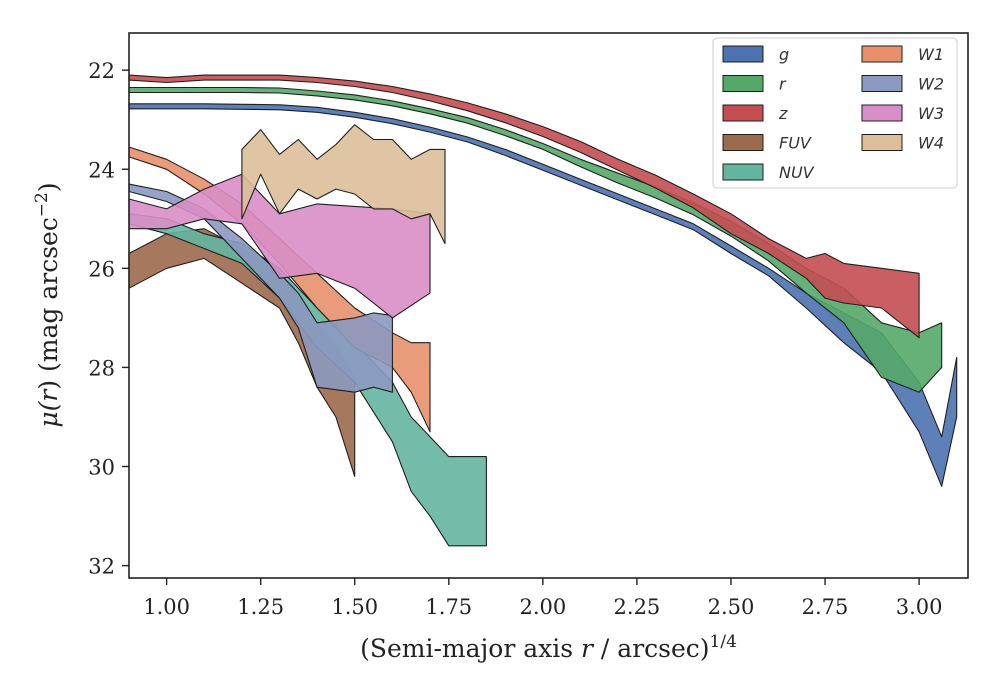 The width and height of the screenshot is (1000, 700). What do you see at coordinates (101, 368) in the screenshot?
I see `y-tick-label: 28` at bounding box center [101, 368].